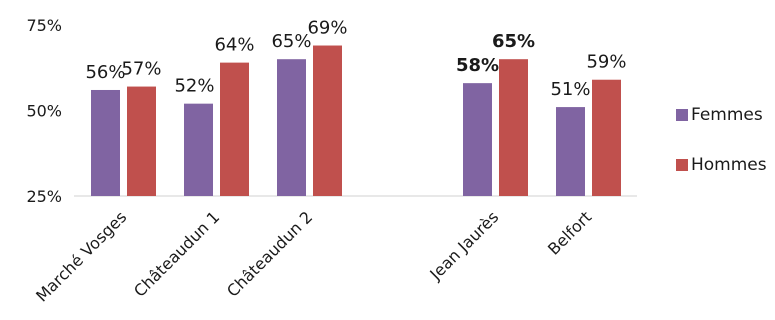  What do you see at coordinates (727, 115) in the screenshot?
I see `legend-label-femmes: Femmes` at bounding box center [727, 115].